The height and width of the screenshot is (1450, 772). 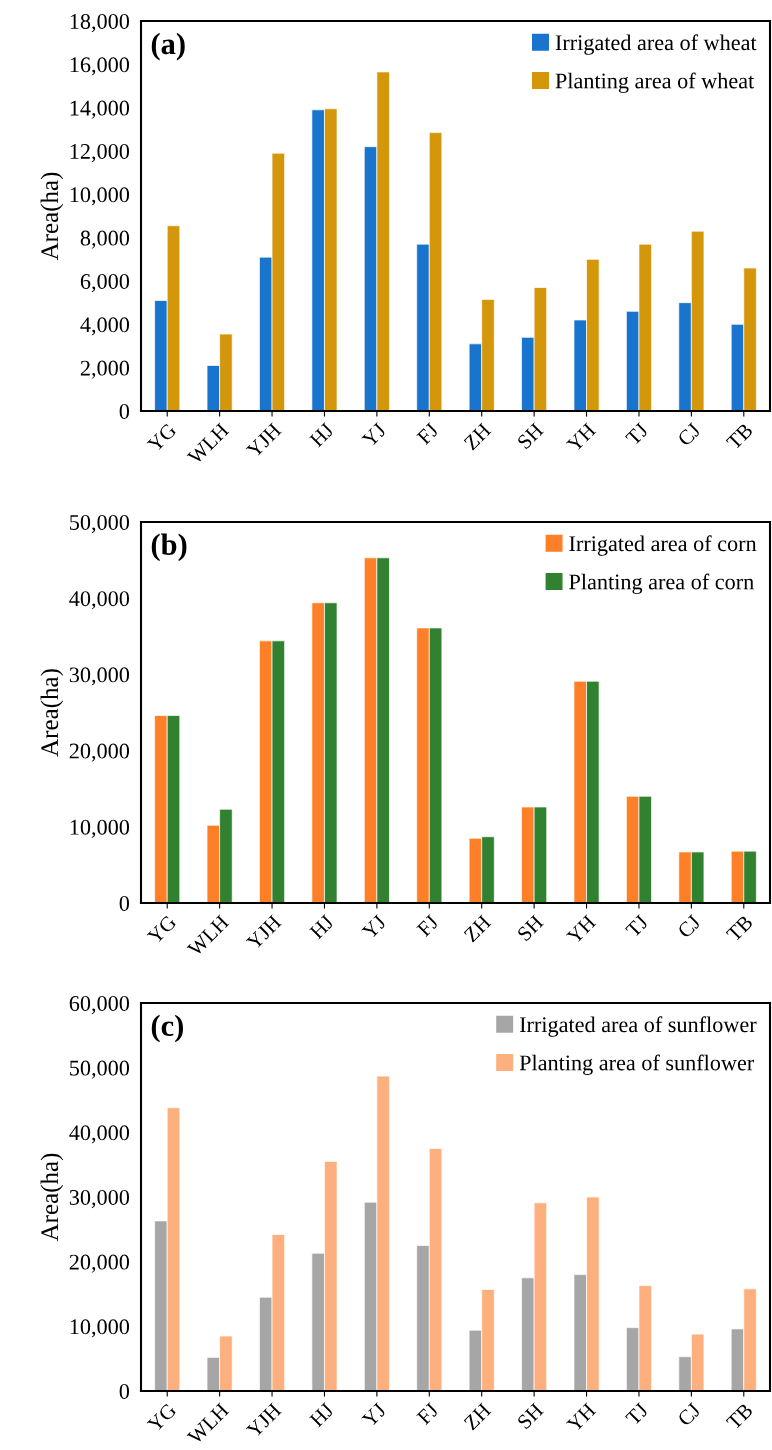 I want to click on legend-label: Irrigated area of wheat, so click(x=656, y=44).